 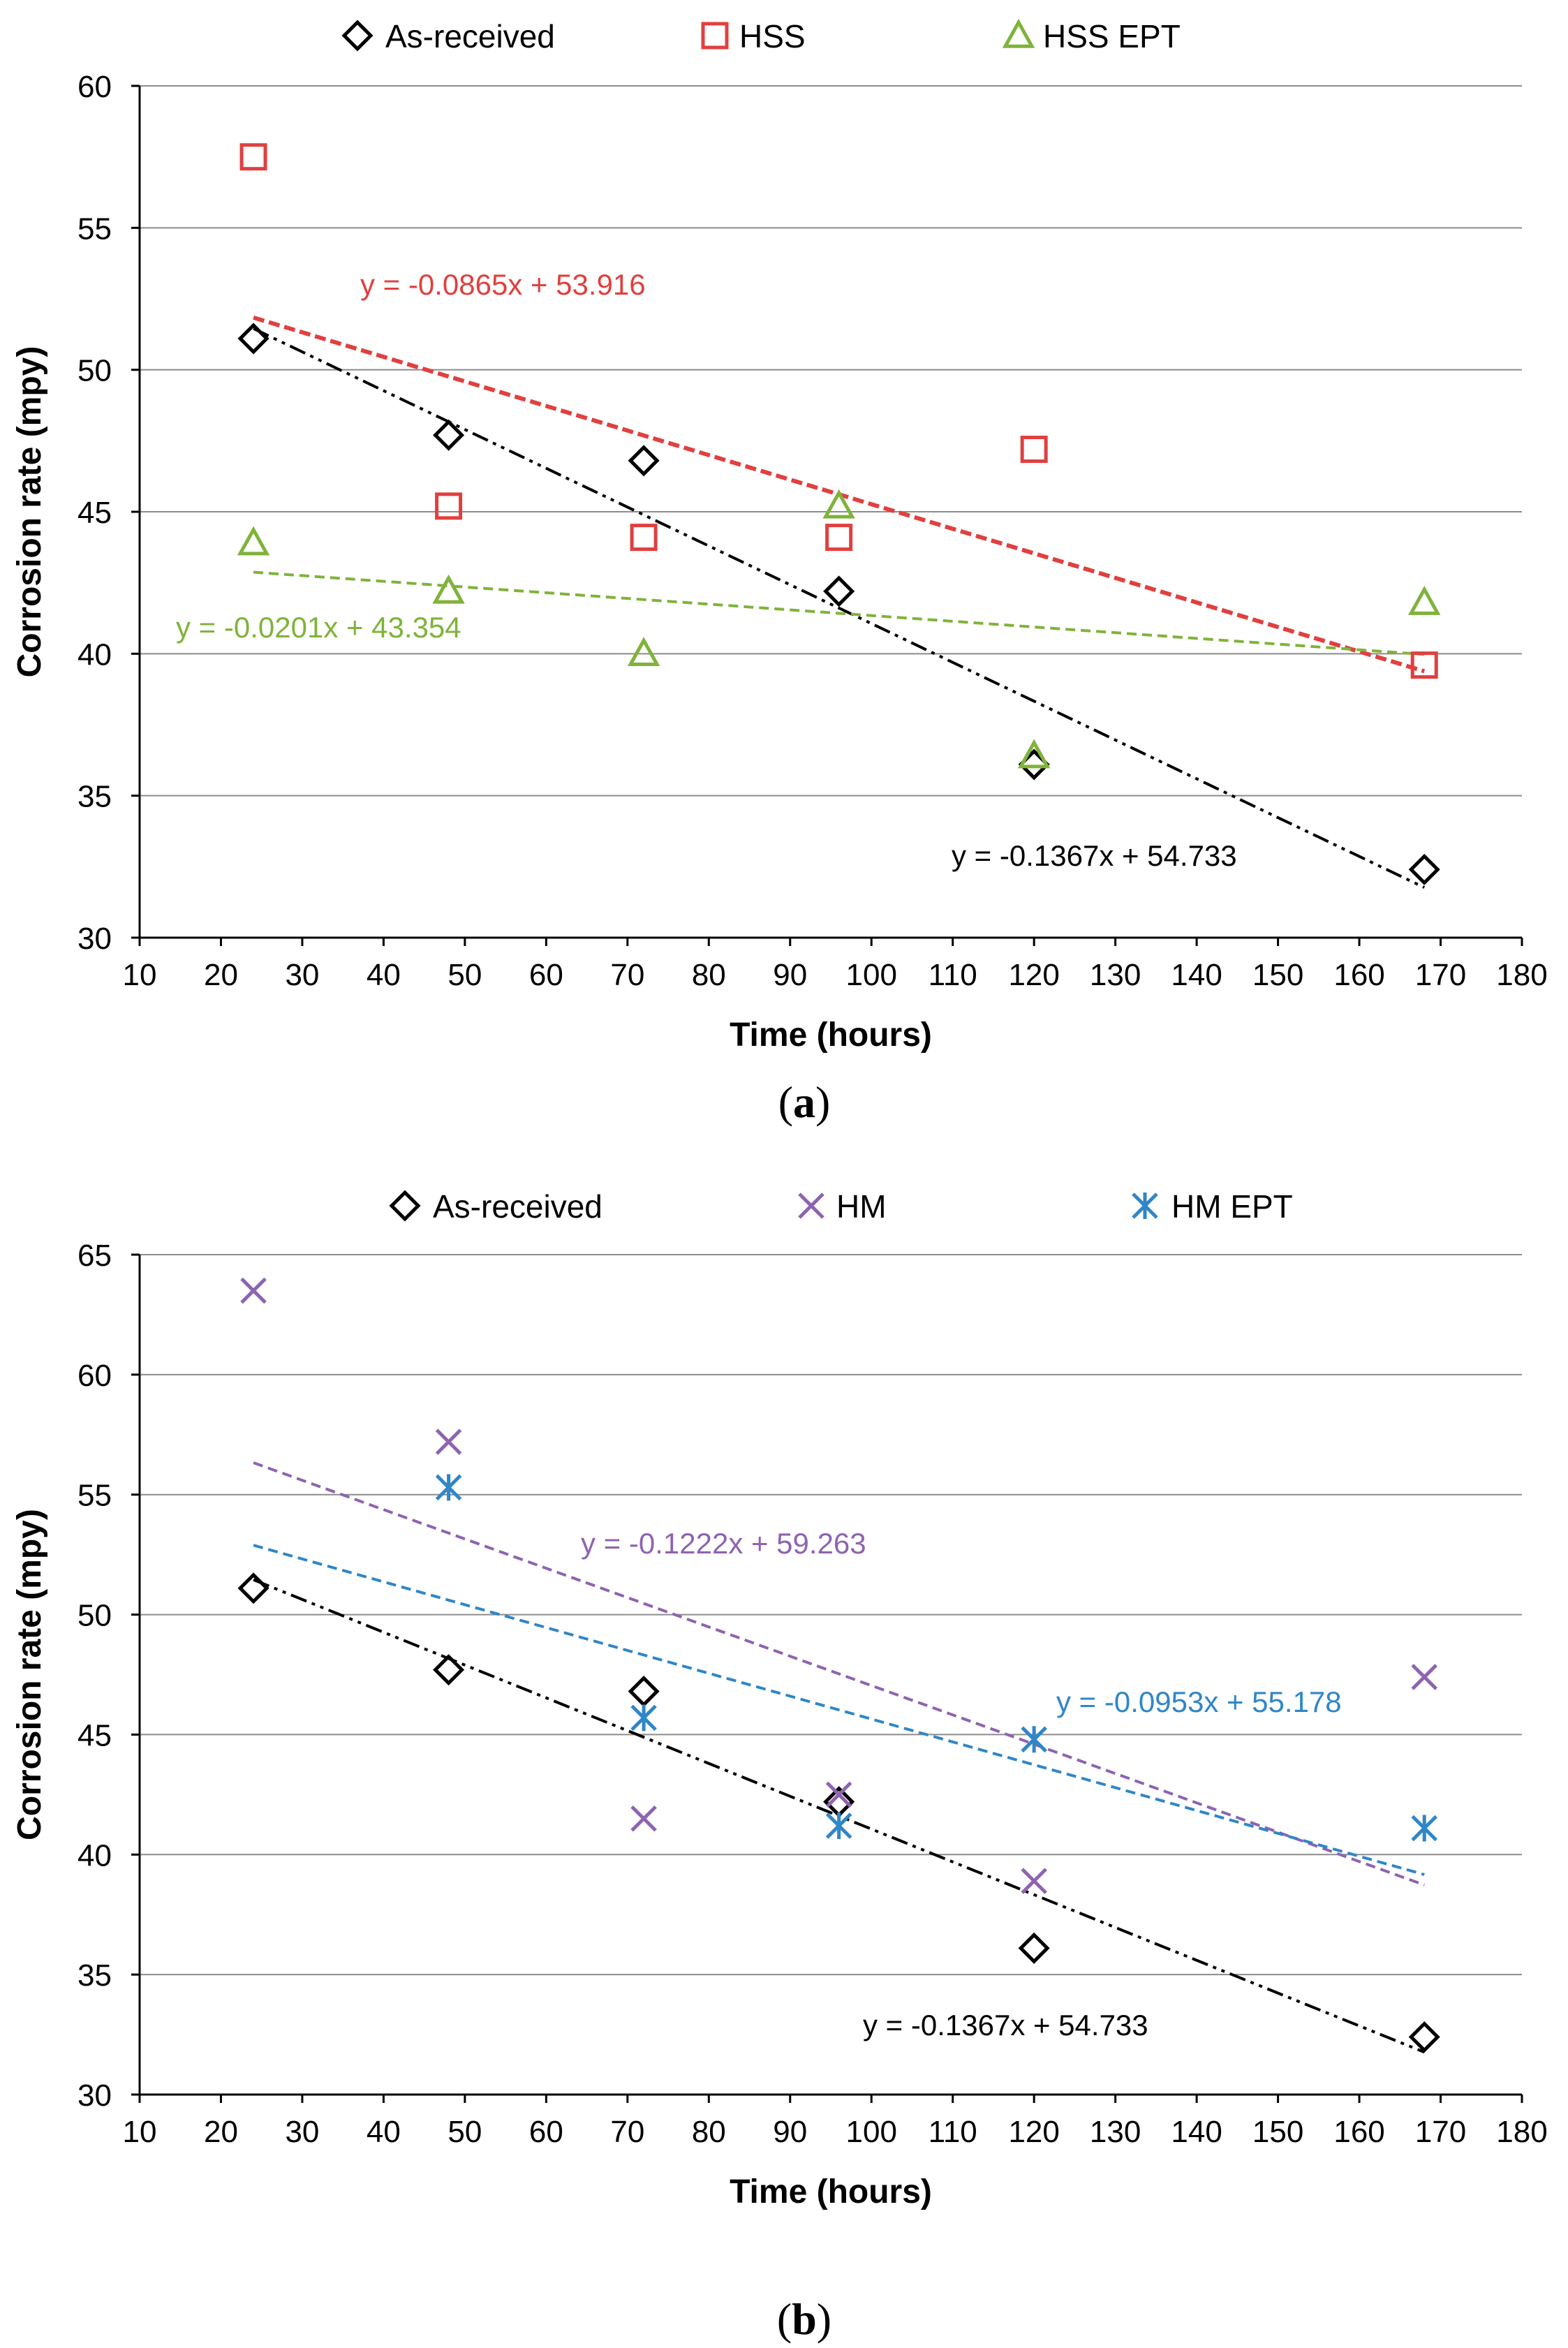 I want to click on x-tick-label: 170, so click(x=1441, y=2132).